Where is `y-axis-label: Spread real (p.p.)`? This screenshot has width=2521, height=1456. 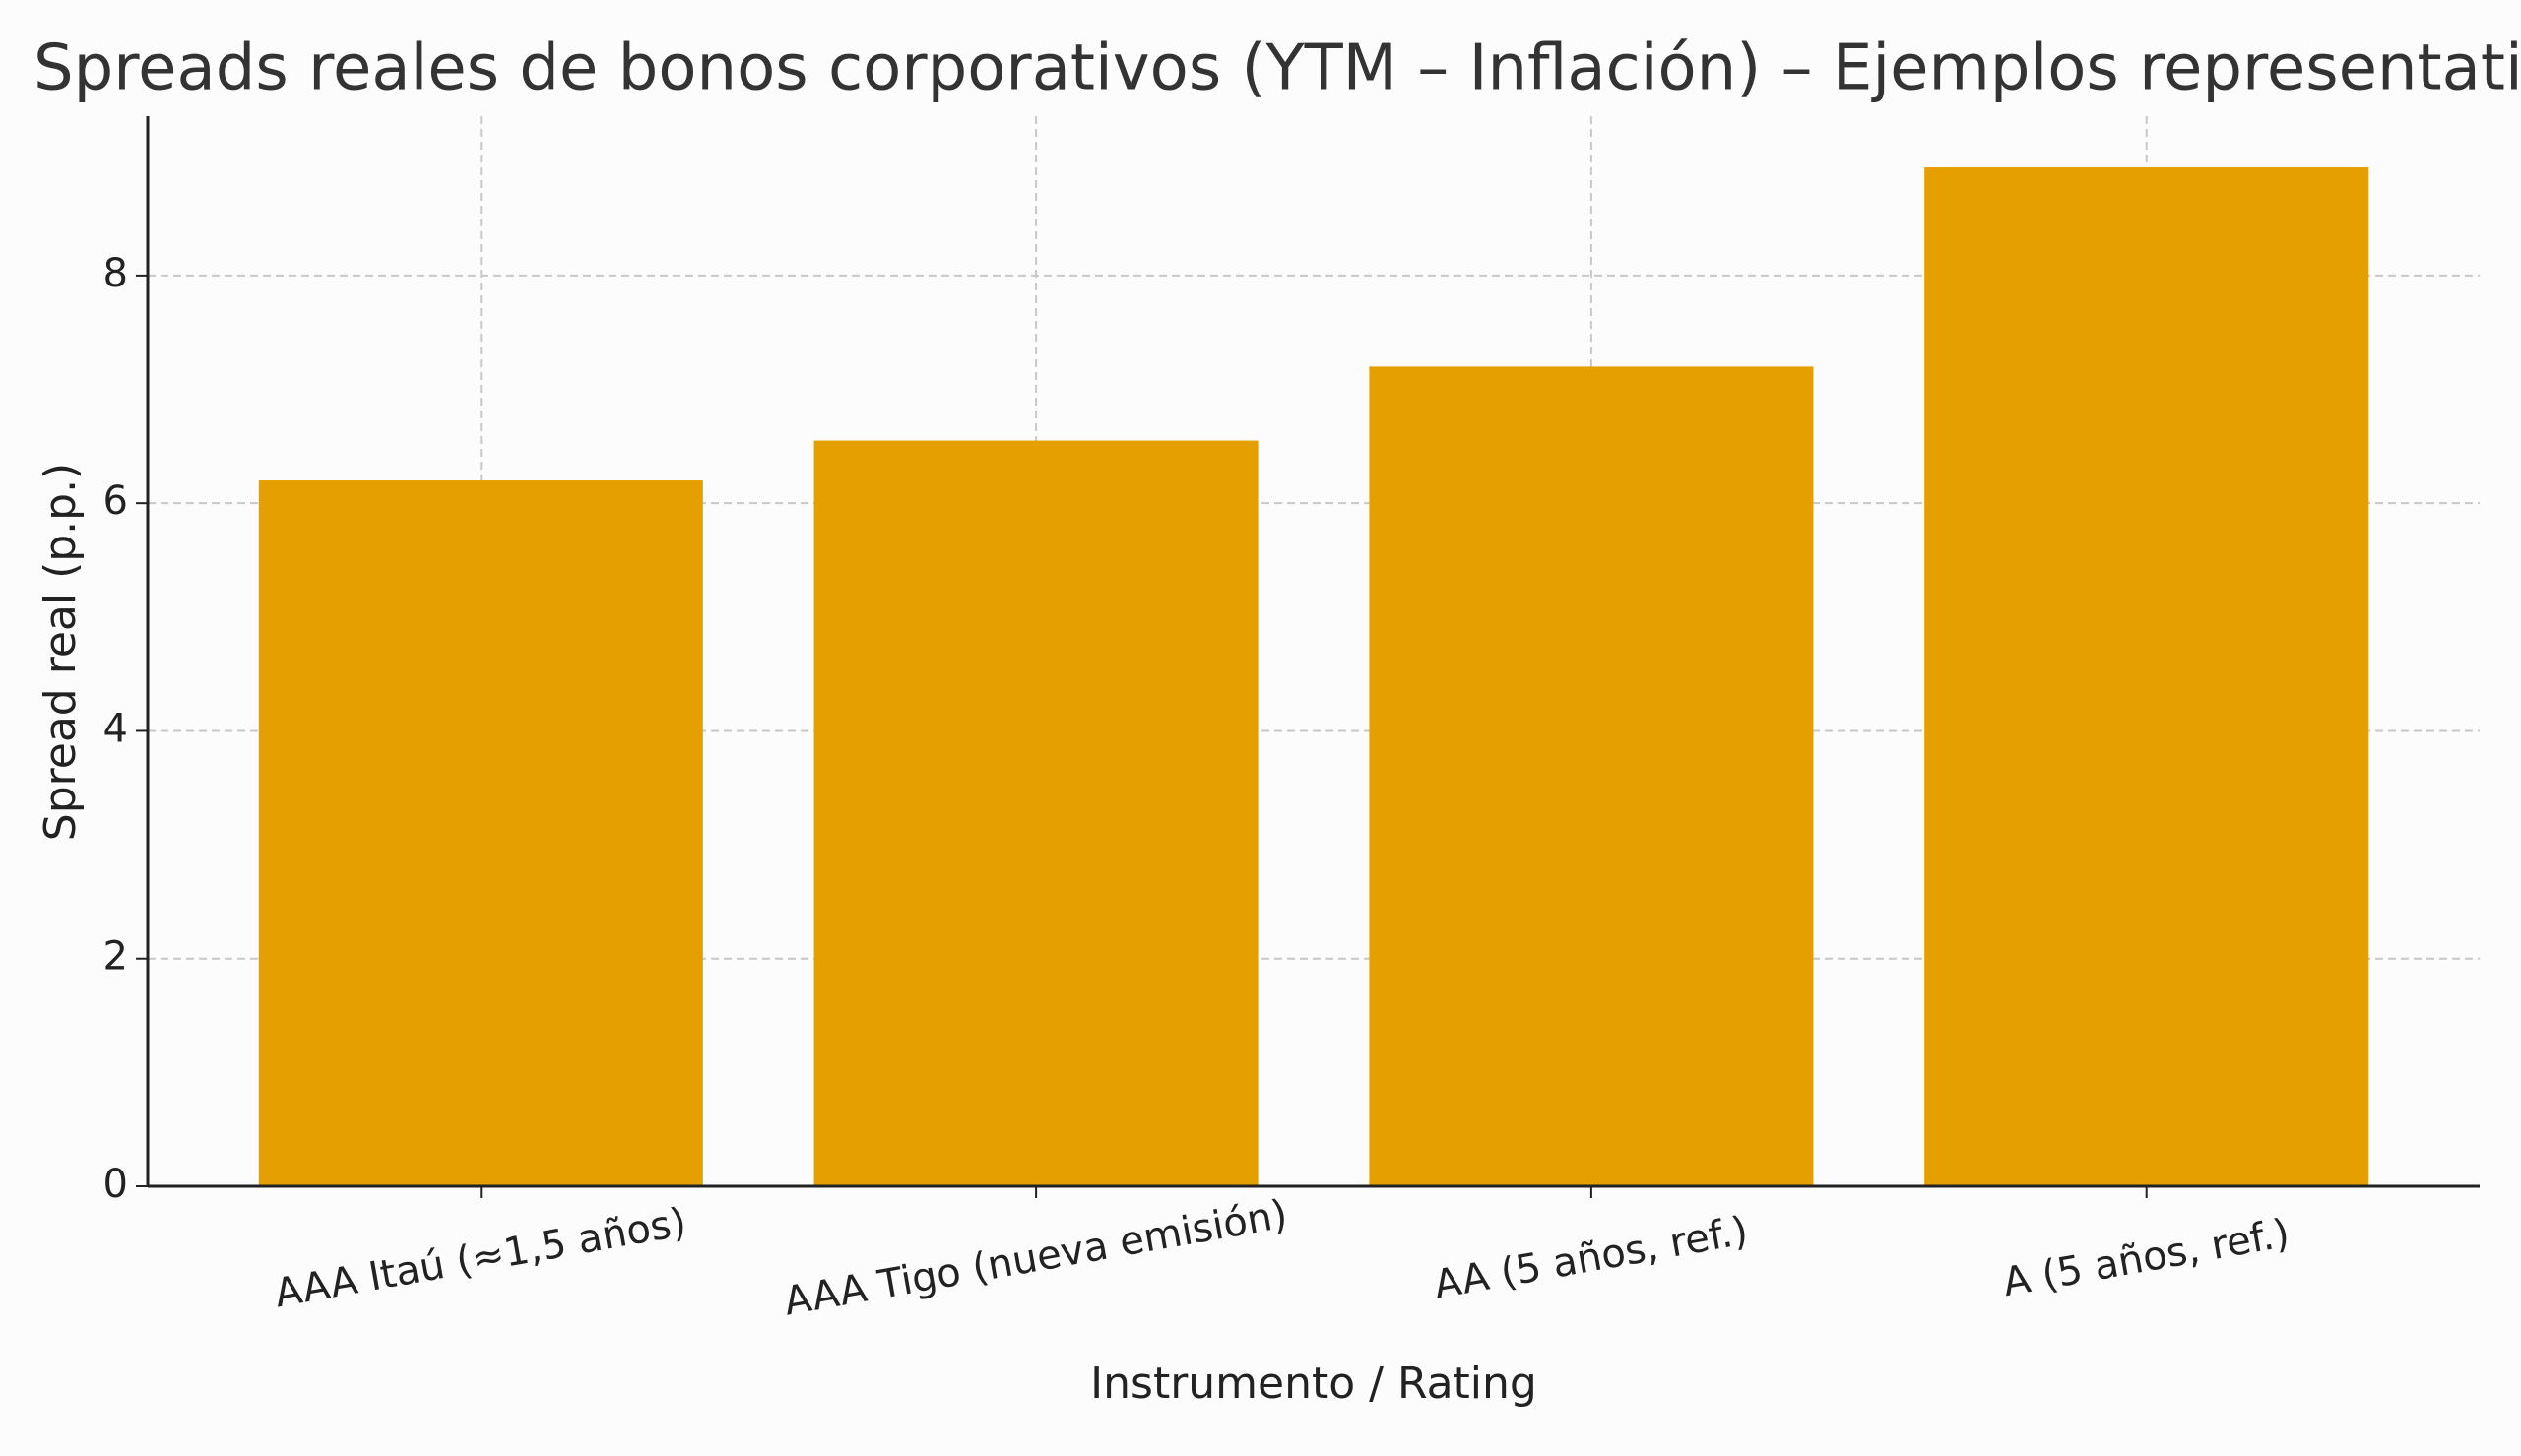 y-axis-label: Spread real (p.p.) is located at coordinates (60, 652).